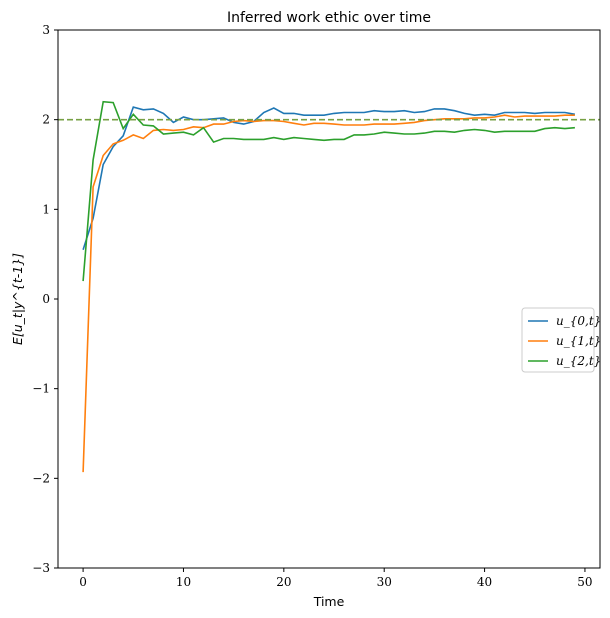  I want to click on x-tick-label: 10, so click(183, 582).